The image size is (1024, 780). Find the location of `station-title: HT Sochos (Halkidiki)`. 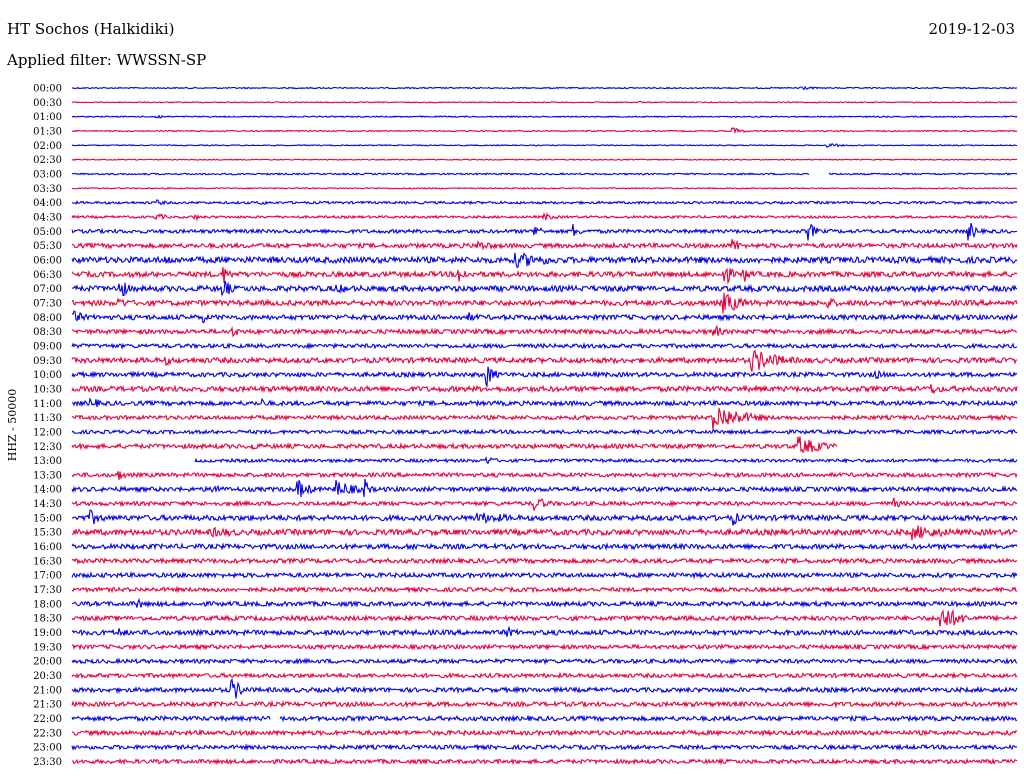

station-title: HT Sochos (Halkidiki) is located at coordinates (91, 29).